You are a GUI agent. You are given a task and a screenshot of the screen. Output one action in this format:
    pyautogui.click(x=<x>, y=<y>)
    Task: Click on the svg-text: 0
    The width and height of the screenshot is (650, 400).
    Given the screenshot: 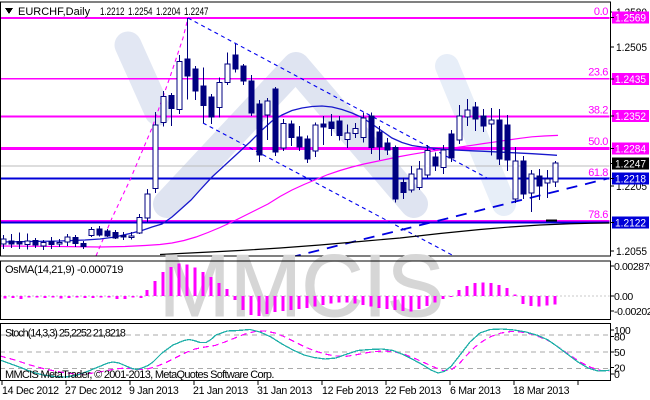 What is the action you would take?
    pyautogui.click(x=617, y=375)
    